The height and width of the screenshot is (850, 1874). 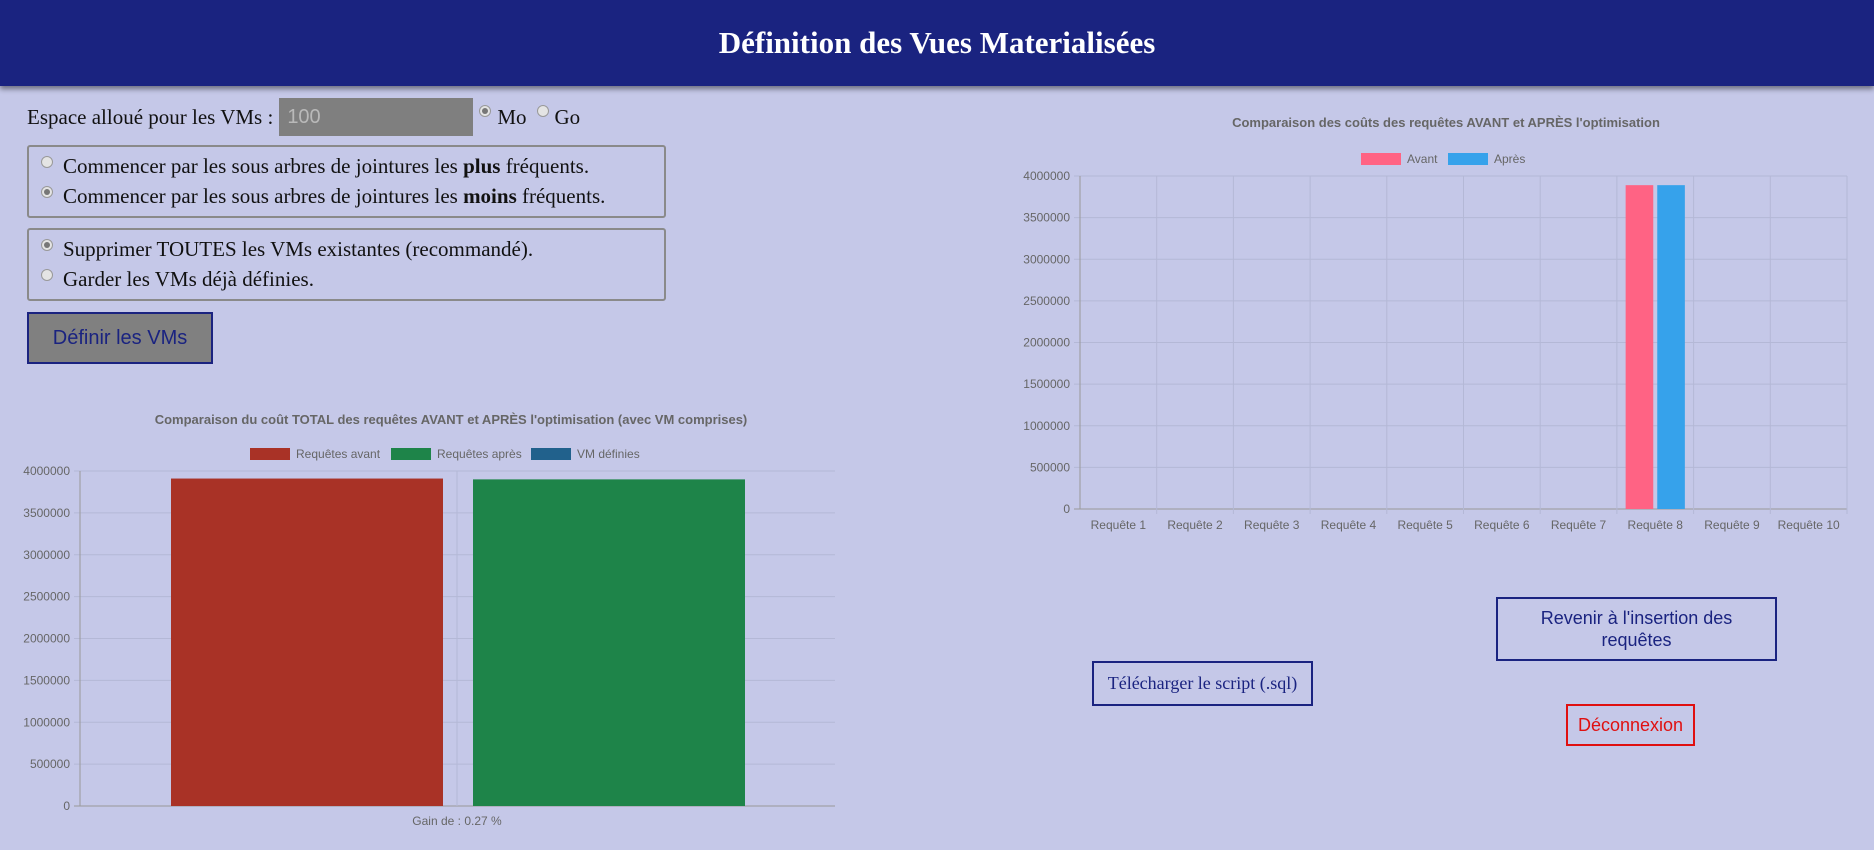 What do you see at coordinates (1381, 159) in the screenshot?
I see `legend-swatch-avant` at bounding box center [1381, 159].